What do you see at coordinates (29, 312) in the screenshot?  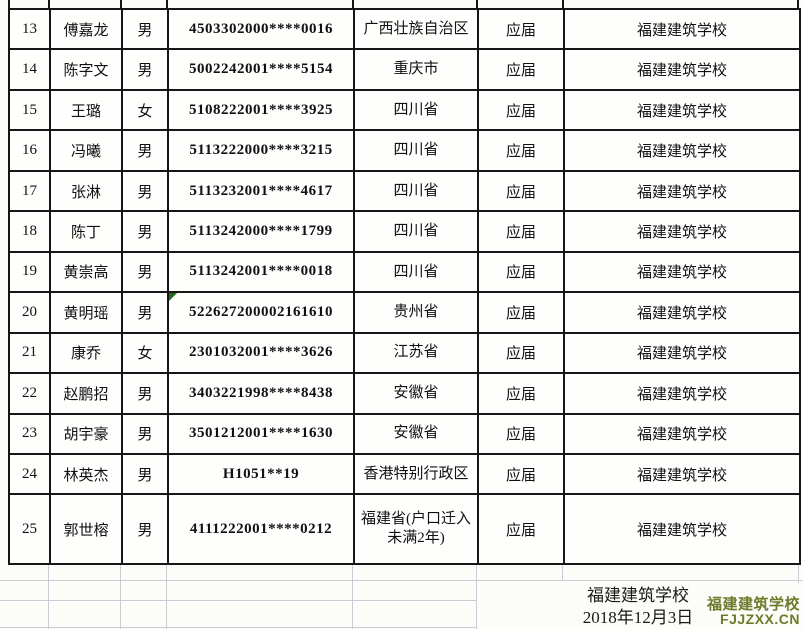 I see `cell-seq: 20` at bounding box center [29, 312].